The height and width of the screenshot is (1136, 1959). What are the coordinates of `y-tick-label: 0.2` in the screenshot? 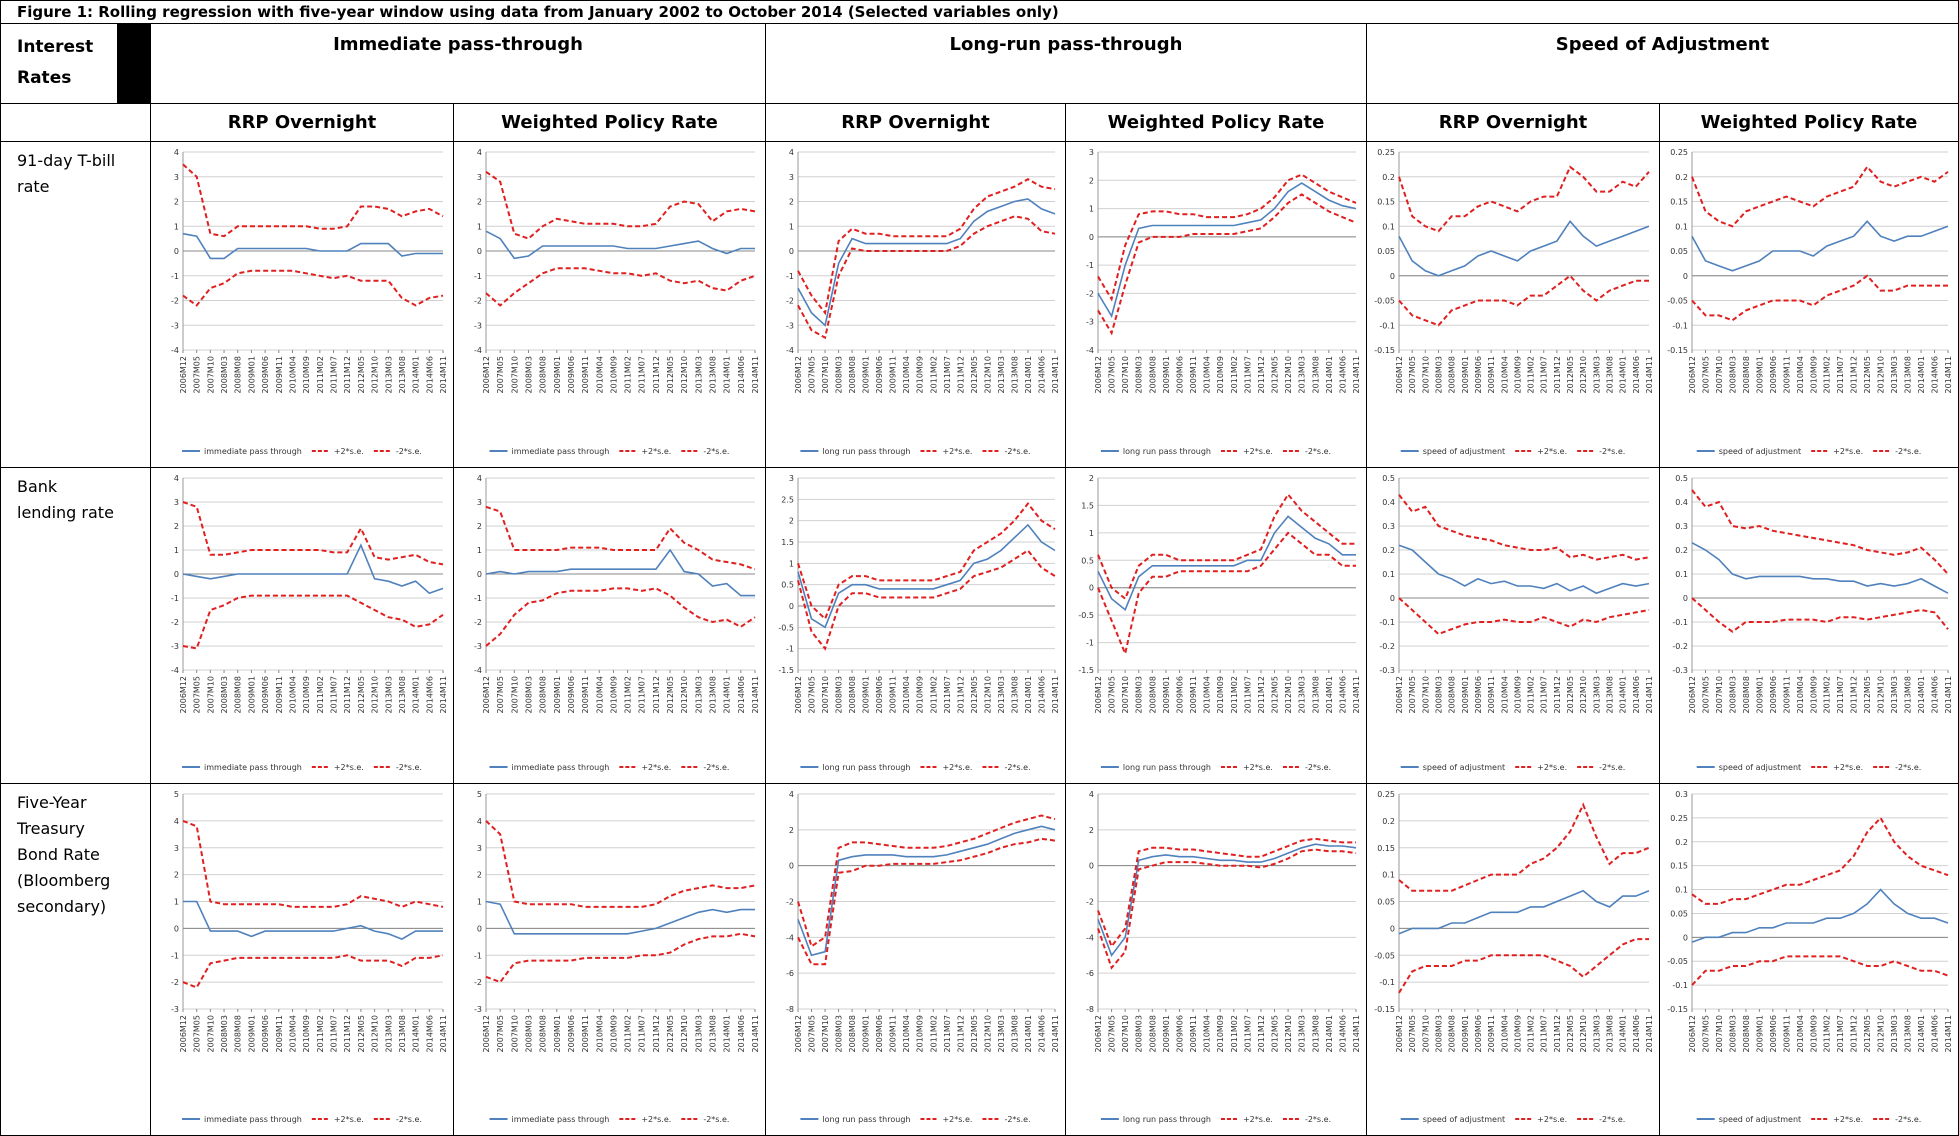 It's located at (1388, 550).